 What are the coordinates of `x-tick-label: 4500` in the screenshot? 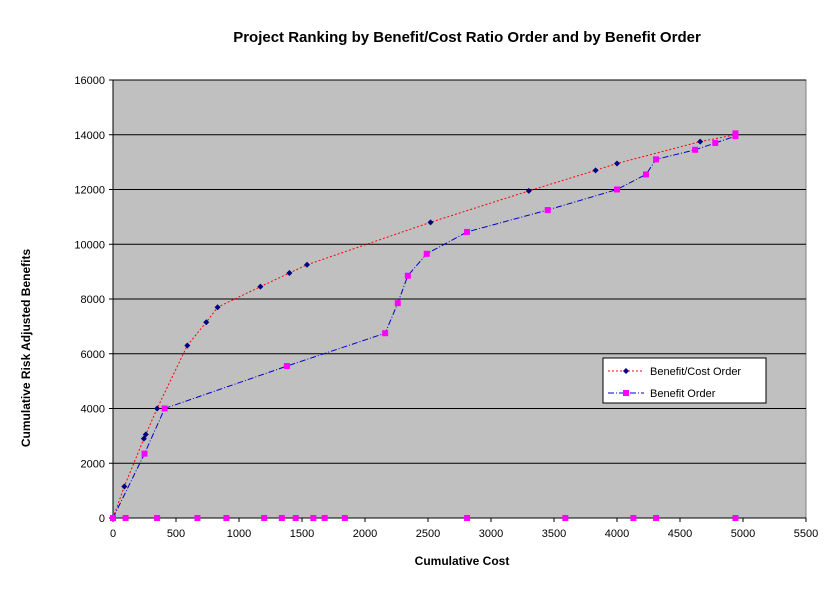 It's located at (680, 534).